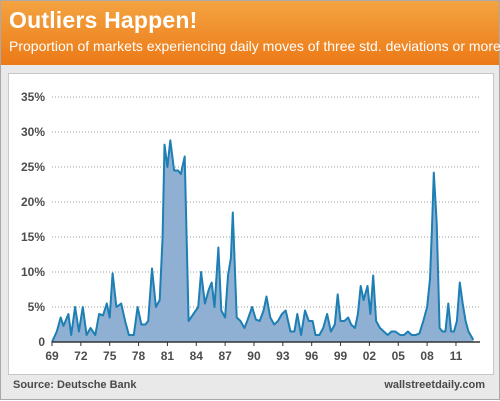 This screenshot has width=500, height=401. Describe the element at coordinates (103, 20) in the screenshot. I see `chart-title: Outliers Happen!` at that location.